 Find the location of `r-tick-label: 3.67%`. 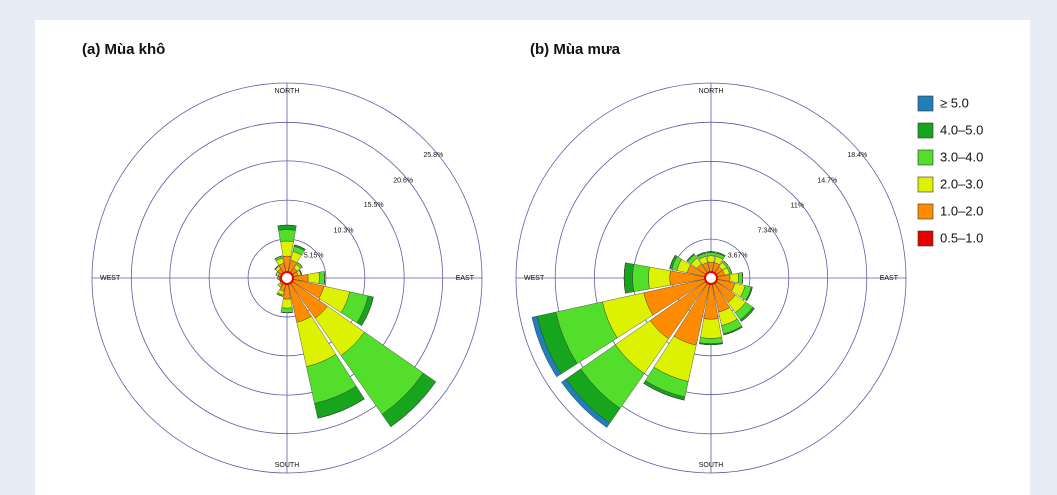

r-tick-label: 3.67% is located at coordinates (738, 255).